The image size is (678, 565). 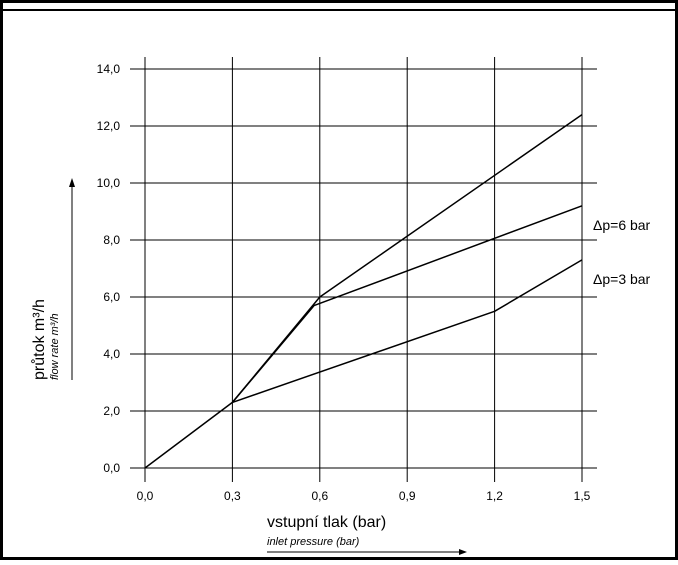 I want to click on y-tick-label: 10,0, so click(x=109, y=183).